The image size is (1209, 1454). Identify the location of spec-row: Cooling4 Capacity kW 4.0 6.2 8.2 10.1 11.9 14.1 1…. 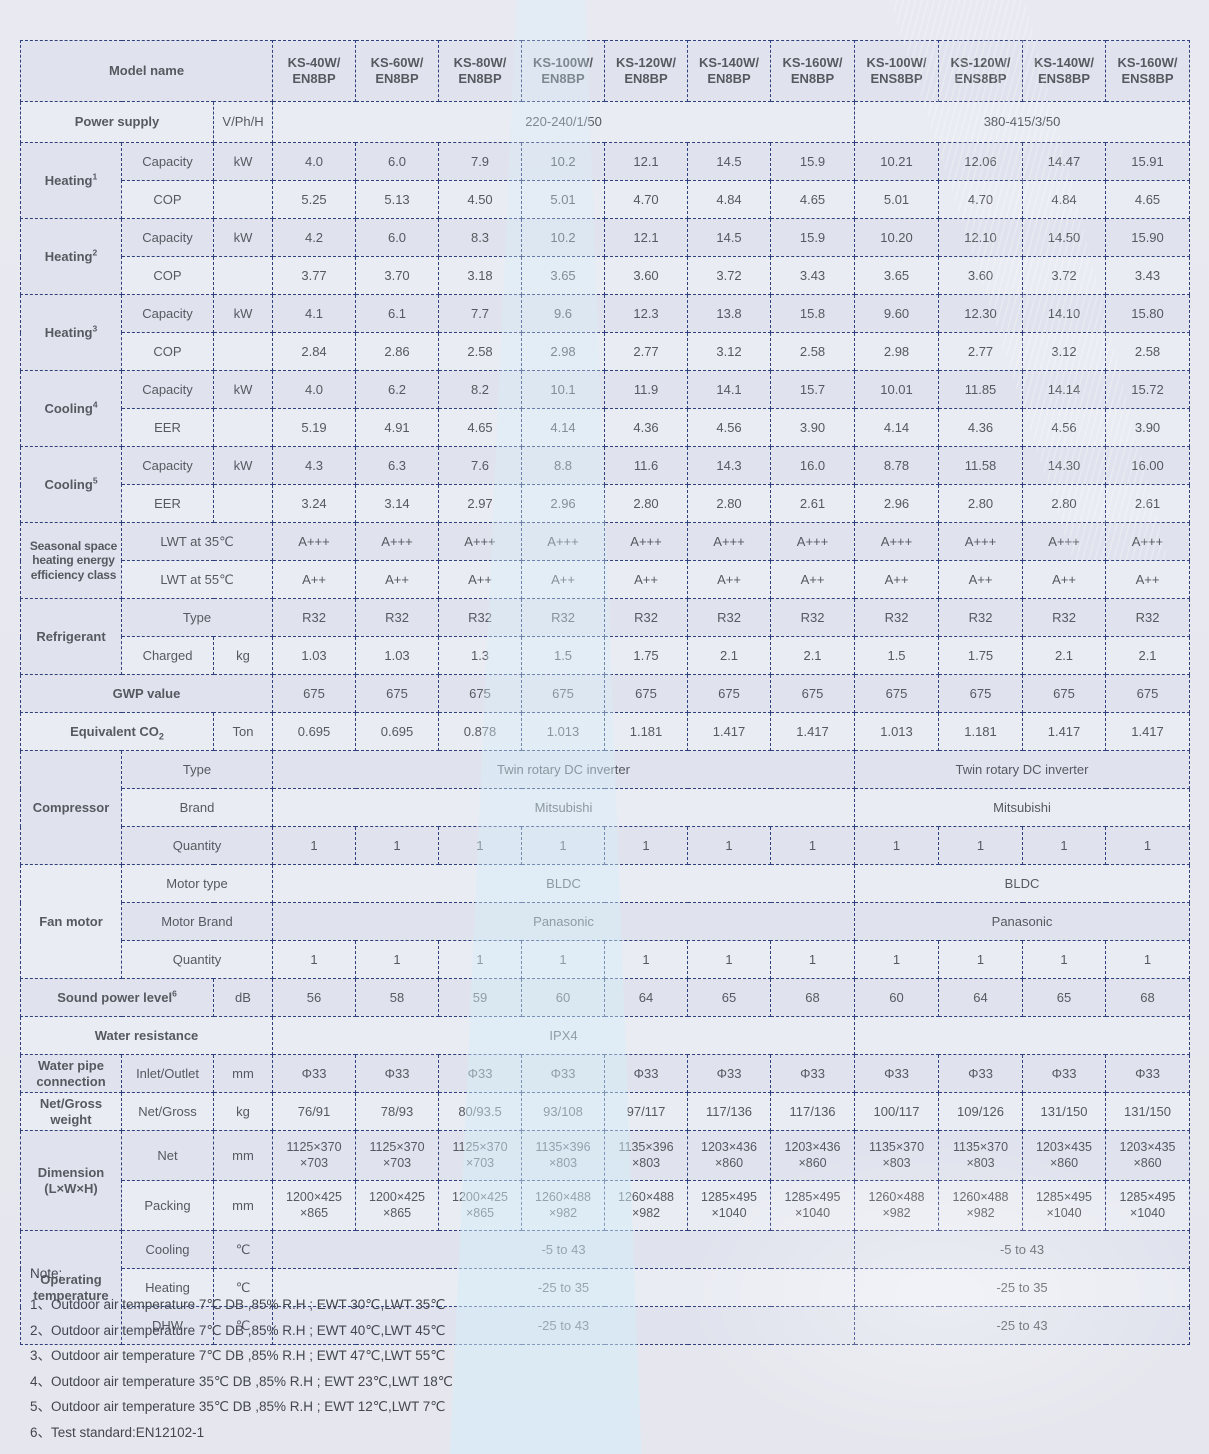
(605, 408).